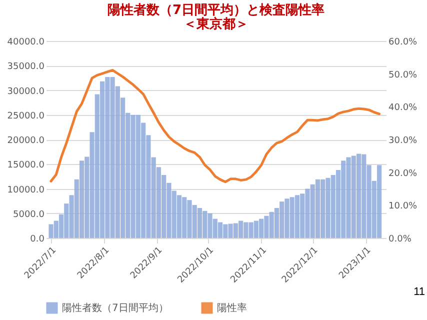 The image size is (427, 320). What do you see at coordinates (403, 43) in the screenshot?
I see `y2-tick-label: 60.0%` at bounding box center [403, 43].